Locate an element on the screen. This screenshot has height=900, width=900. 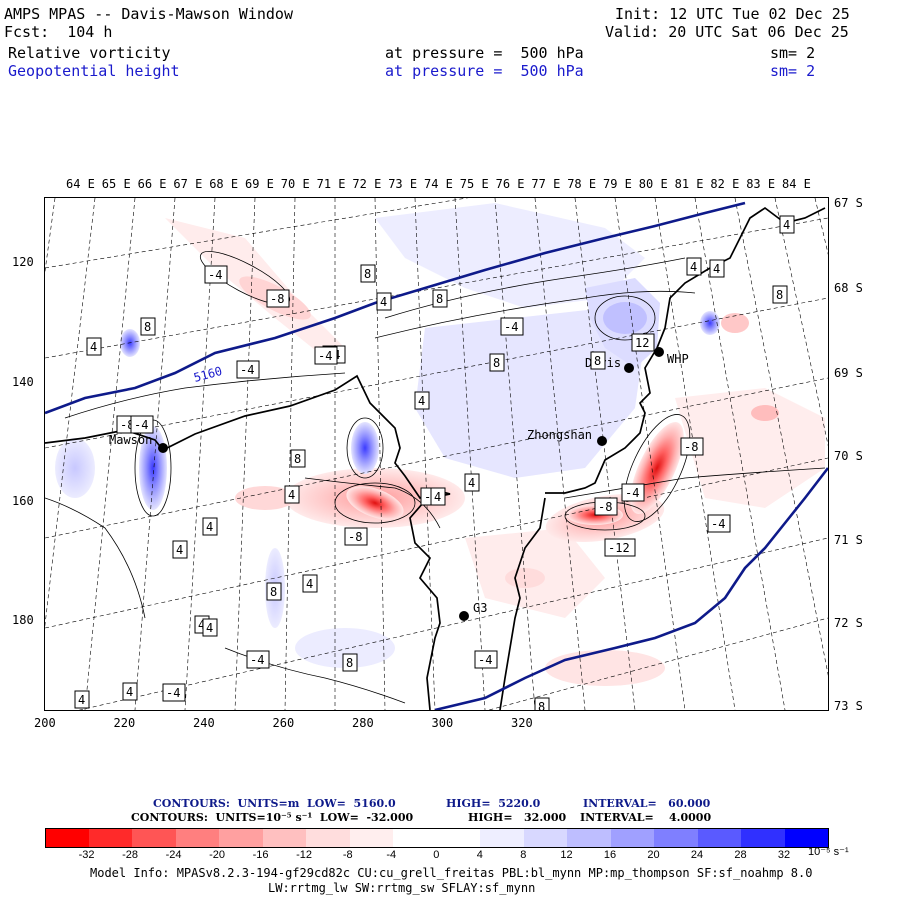
x-axis-label: 220 is located at coordinates (124, 723).